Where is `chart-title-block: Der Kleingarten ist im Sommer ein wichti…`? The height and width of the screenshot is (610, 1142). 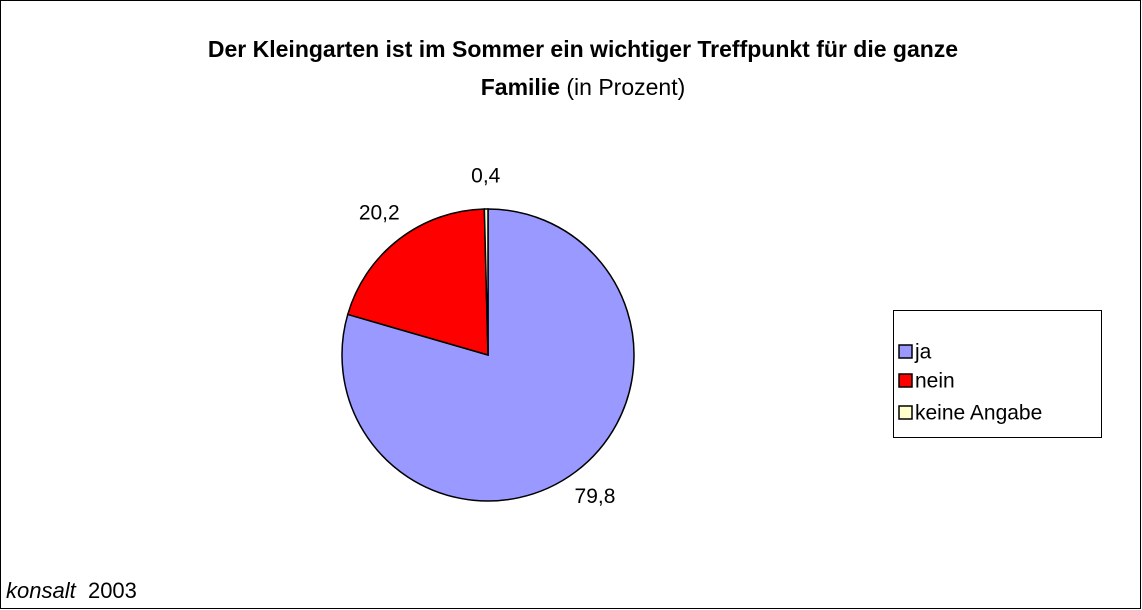
chart-title-block: Der Kleingarten ist im Sommer ein wichti… is located at coordinates (583, 68).